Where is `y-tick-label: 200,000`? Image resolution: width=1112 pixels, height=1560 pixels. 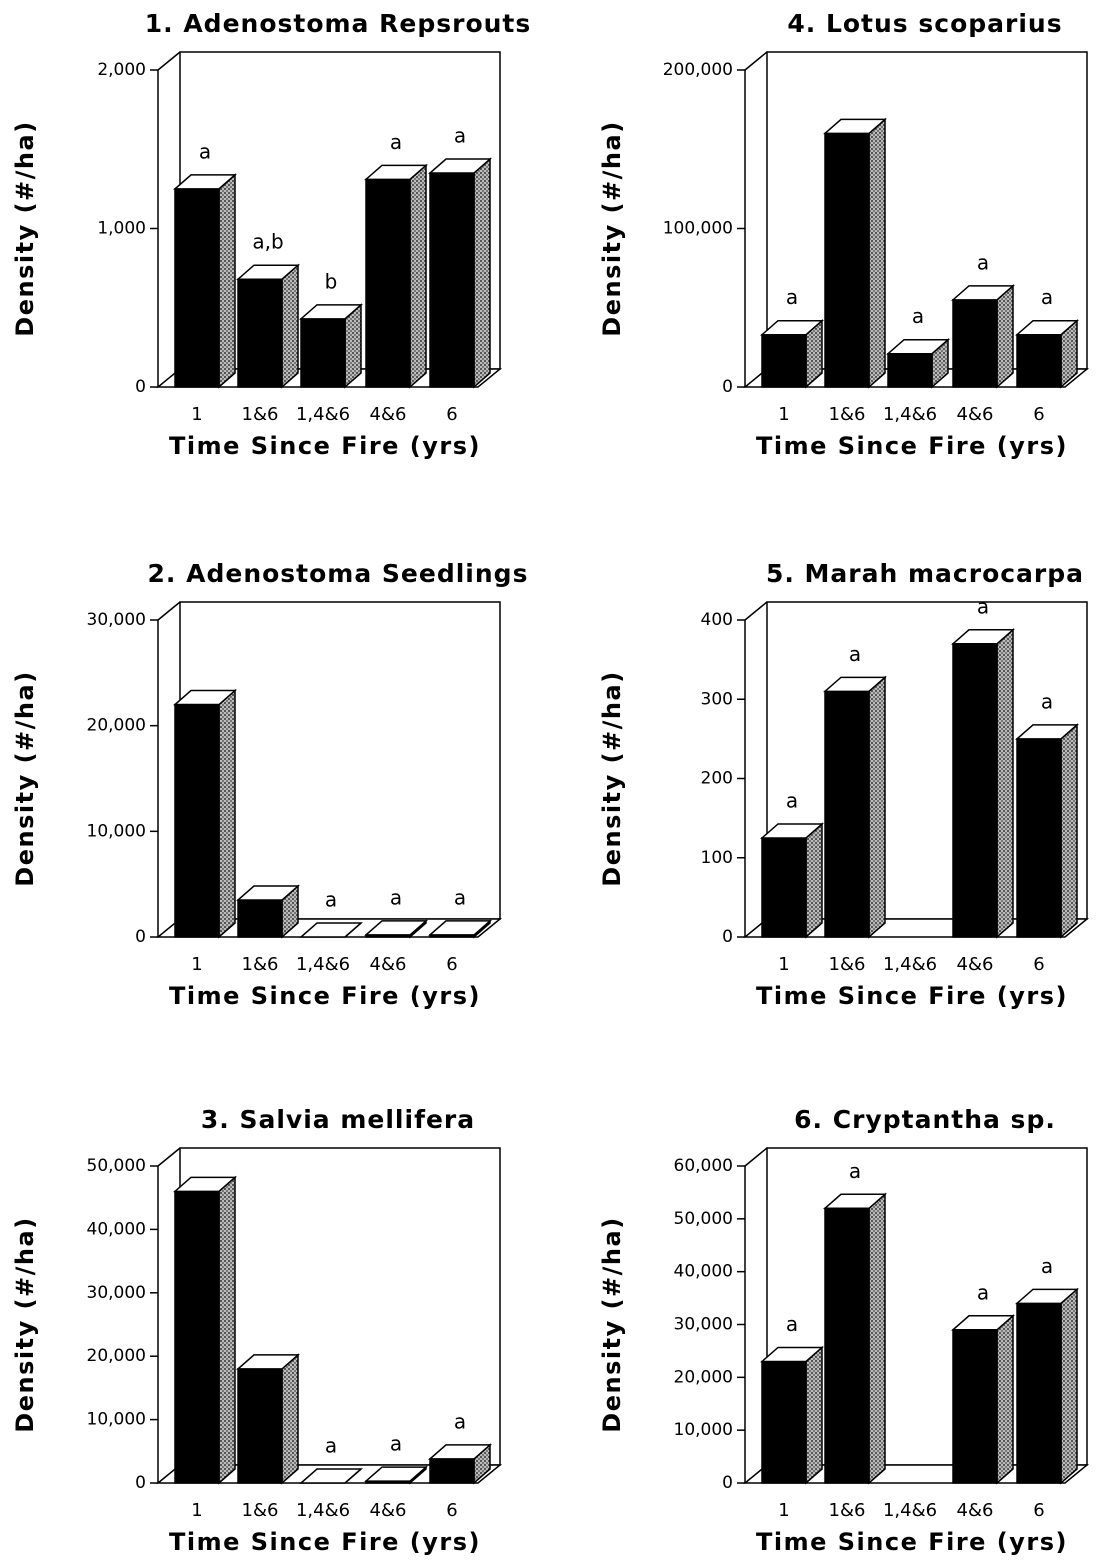
y-tick-label: 200,000 is located at coordinates (698, 70).